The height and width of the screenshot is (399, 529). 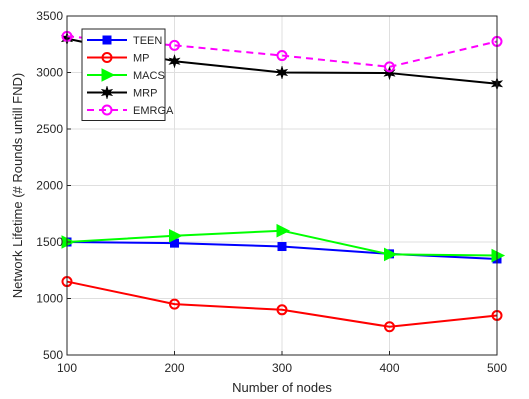 I want to click on legend-item: MP, so click(x=118, y=58).